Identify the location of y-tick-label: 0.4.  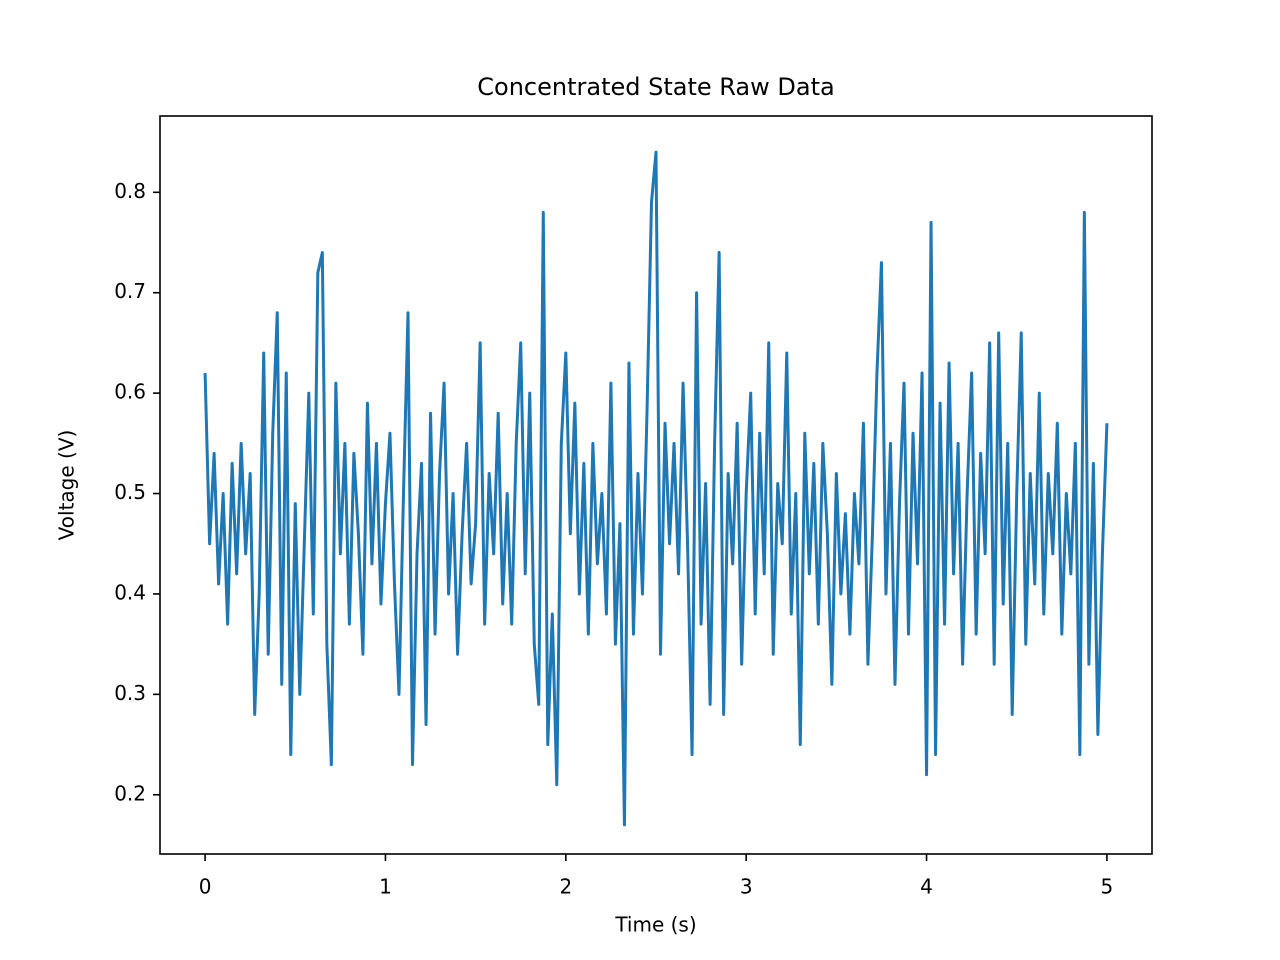
(130, 592).